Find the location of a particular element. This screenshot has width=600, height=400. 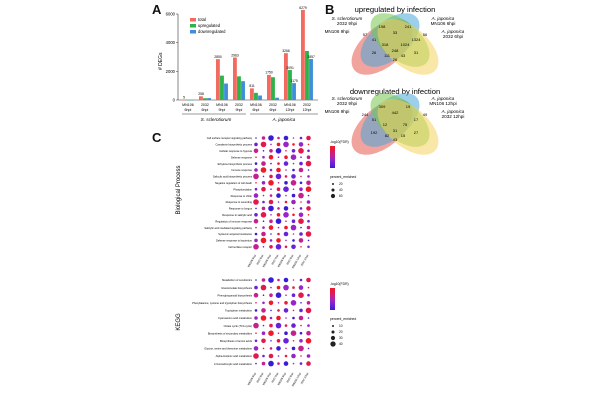

bar-value-label: 1175 is located at coordinates (293, 81).